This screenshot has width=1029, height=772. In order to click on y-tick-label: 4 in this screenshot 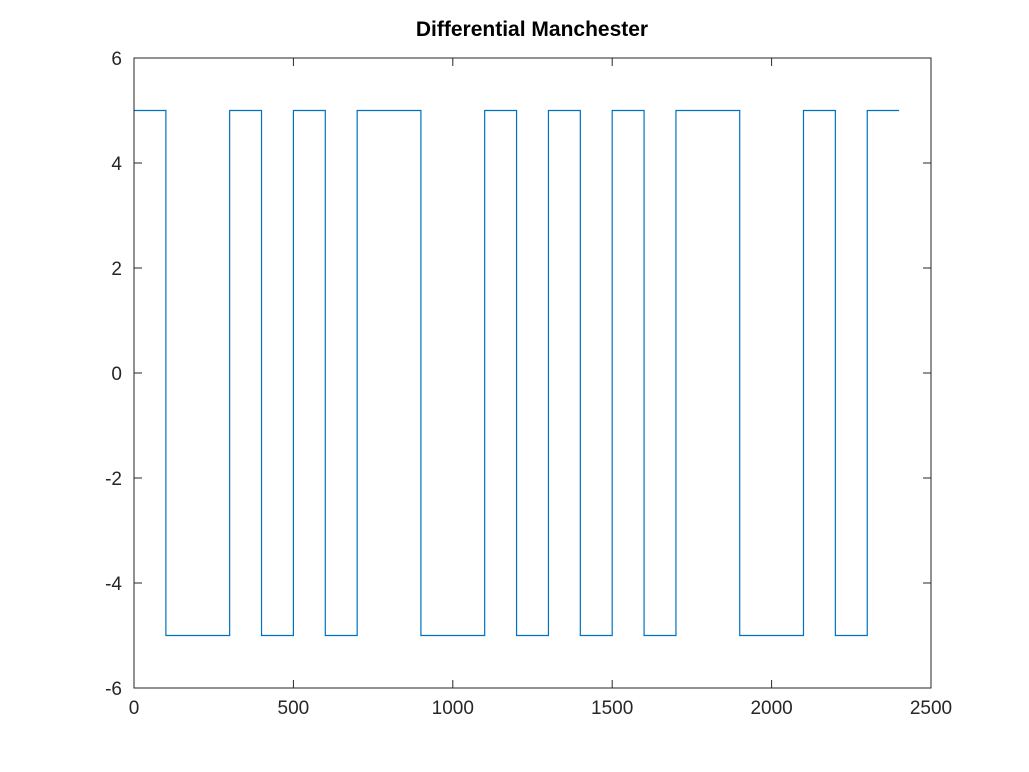, I will do `click(116, 164)`.